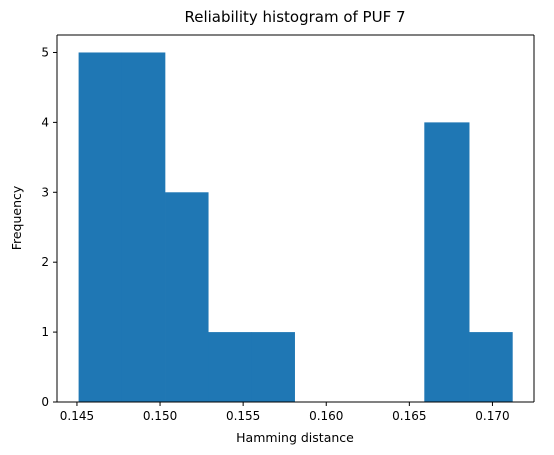 This screenshot has width=554, height=455. I want to click on y-tick-label: 4, so click(45, 122).